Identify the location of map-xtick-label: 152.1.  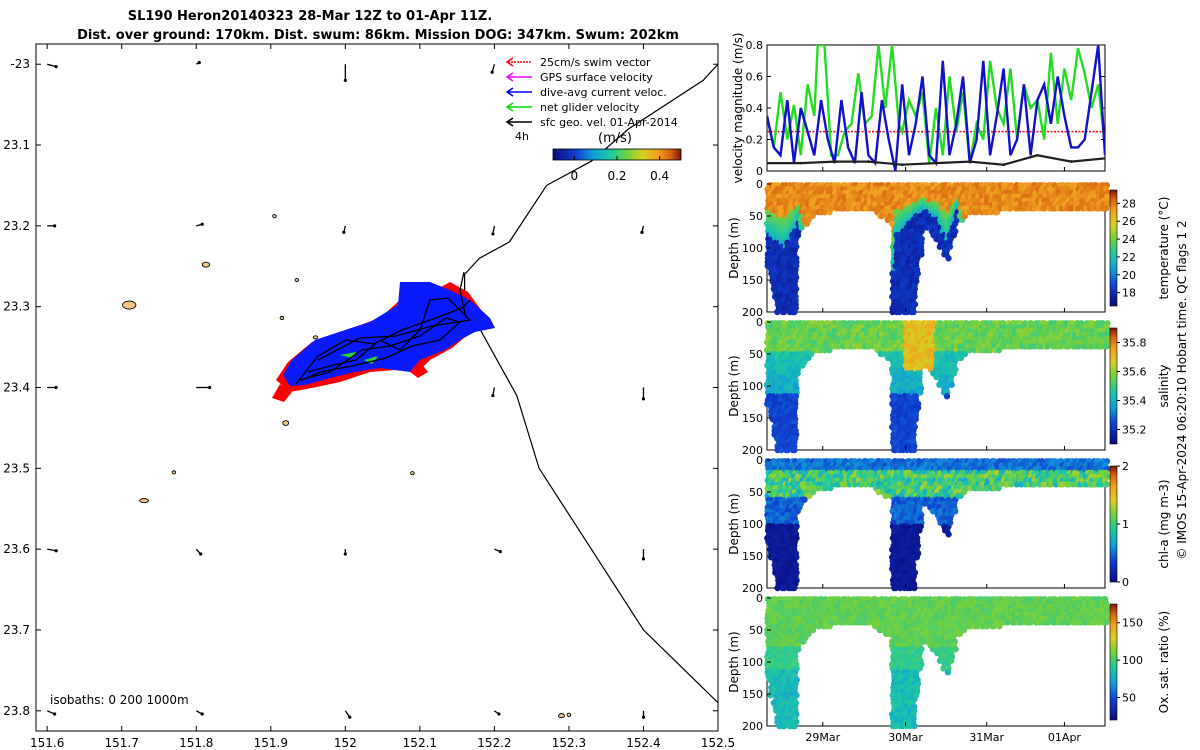
(420, 743).